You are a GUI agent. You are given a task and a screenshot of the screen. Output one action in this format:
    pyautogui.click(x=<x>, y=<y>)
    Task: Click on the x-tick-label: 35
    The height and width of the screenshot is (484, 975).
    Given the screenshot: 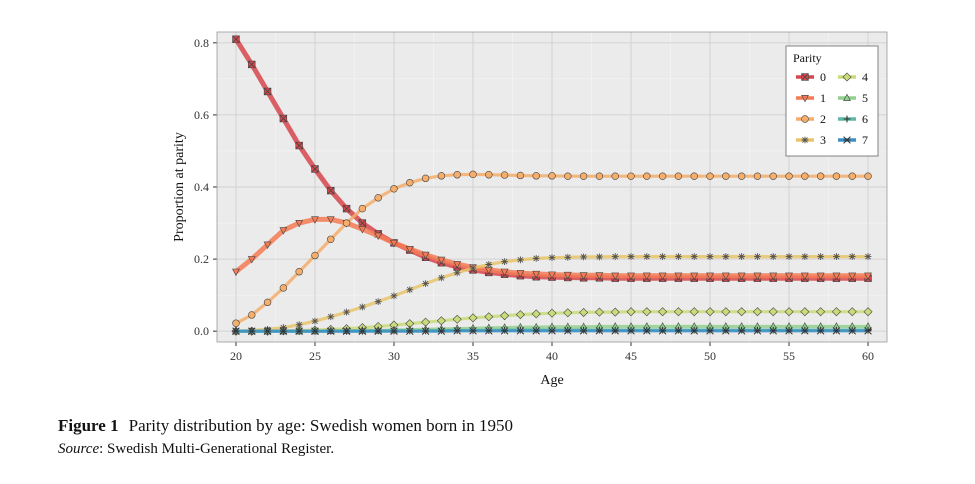 What is the action you would take?
    pyautogui.click(x=473, y=356)
    